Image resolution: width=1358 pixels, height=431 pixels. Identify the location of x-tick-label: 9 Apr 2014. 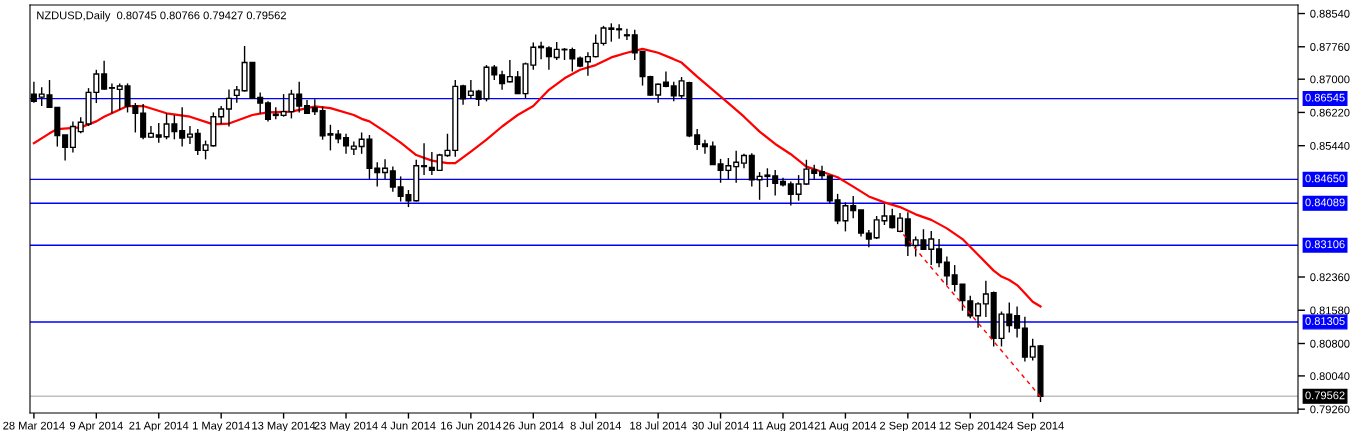
(96, 426).